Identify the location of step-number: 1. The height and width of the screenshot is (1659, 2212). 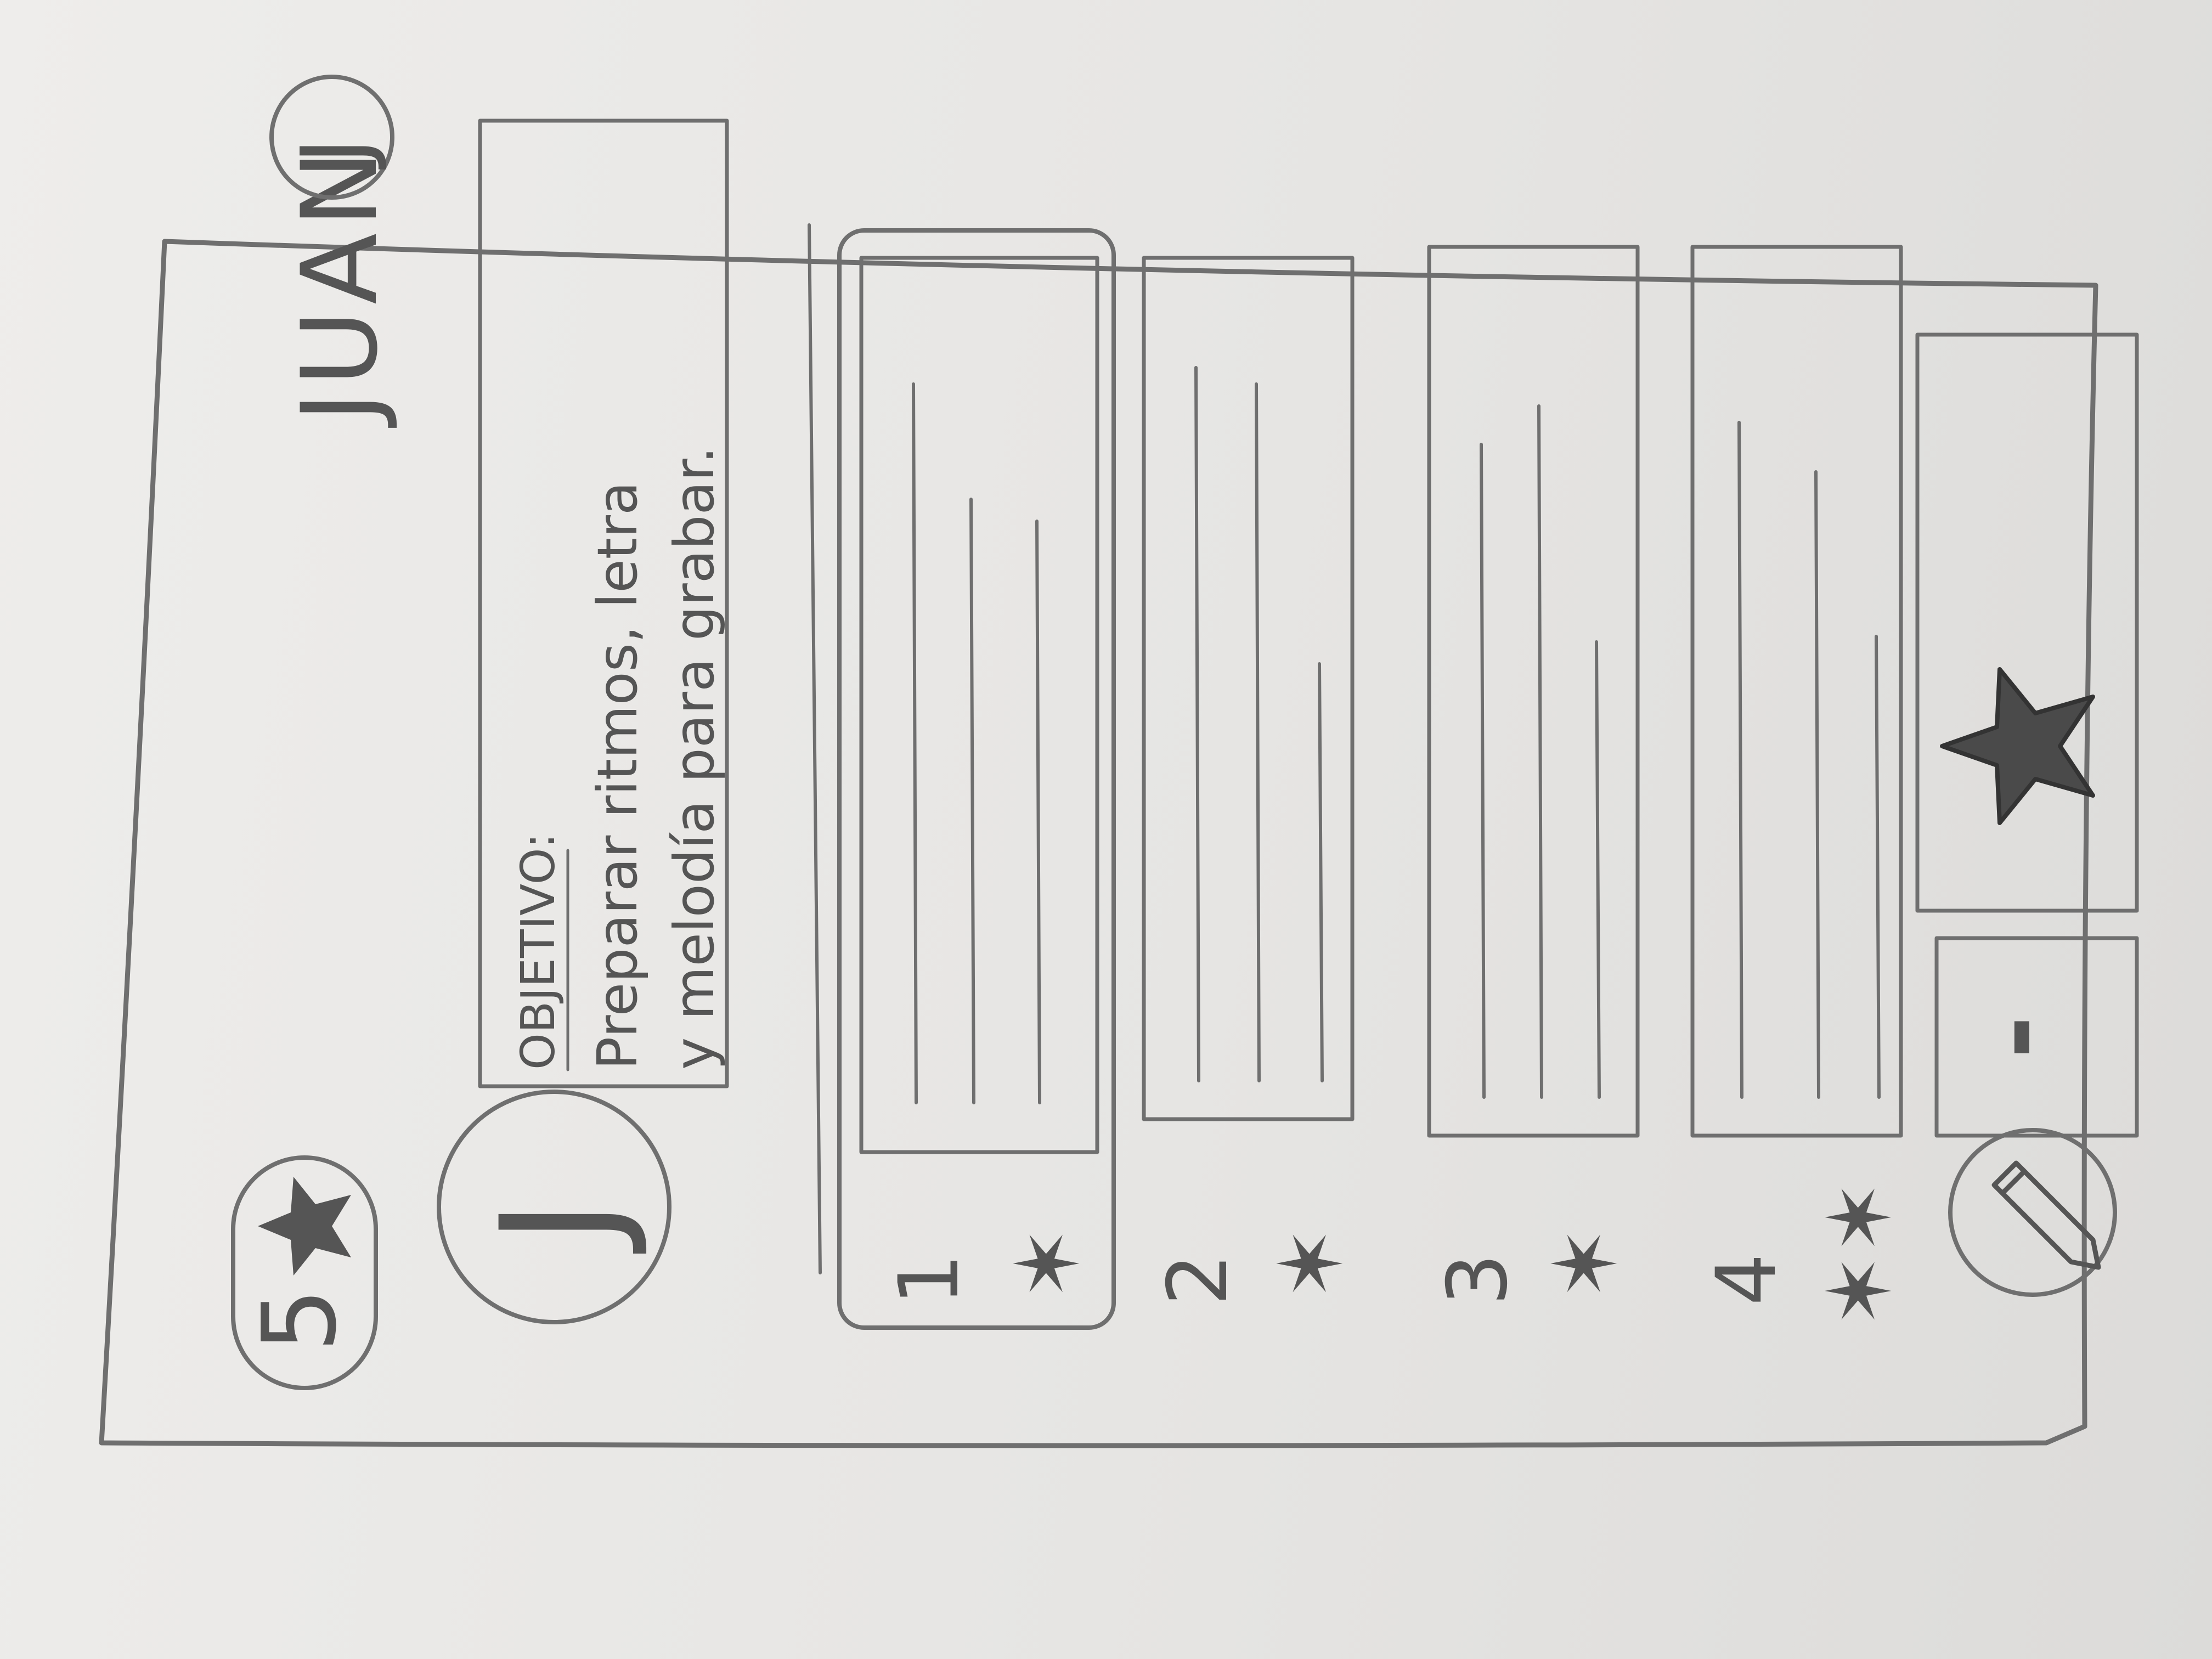
(929, 1280).